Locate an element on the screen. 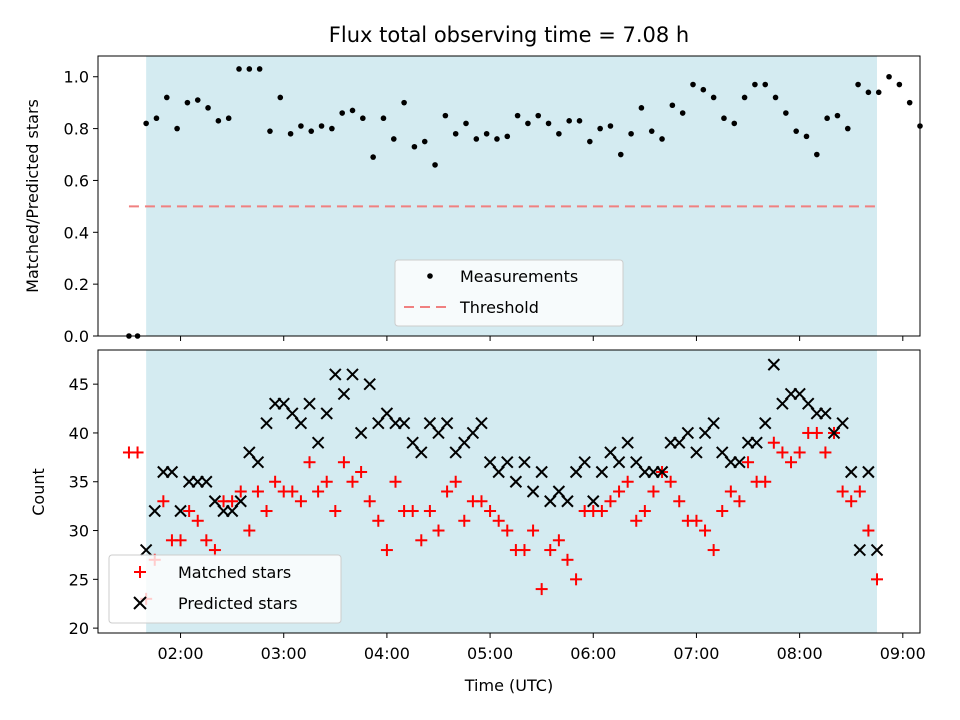 This screenshot has width=960, height=720. x-tick-label: 09:00 is located at coordinates (903, 653).